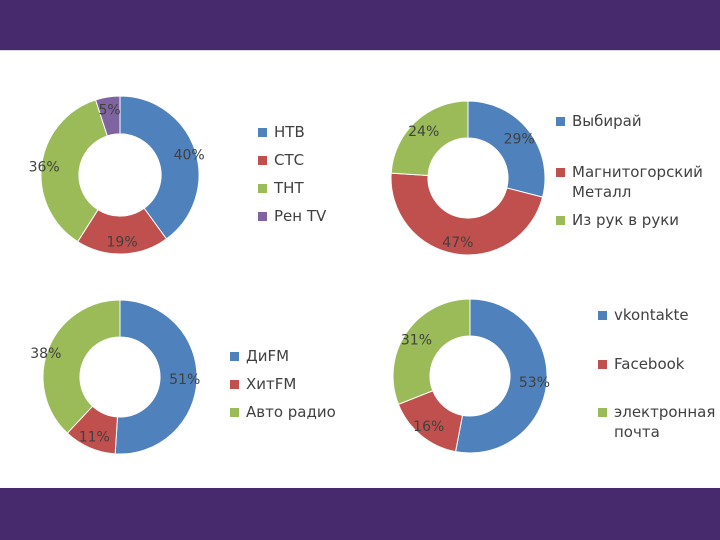  Describe the element at coordinates (184, 380) in the screenshot. I see `slice-percent-label: 51%` at that location.